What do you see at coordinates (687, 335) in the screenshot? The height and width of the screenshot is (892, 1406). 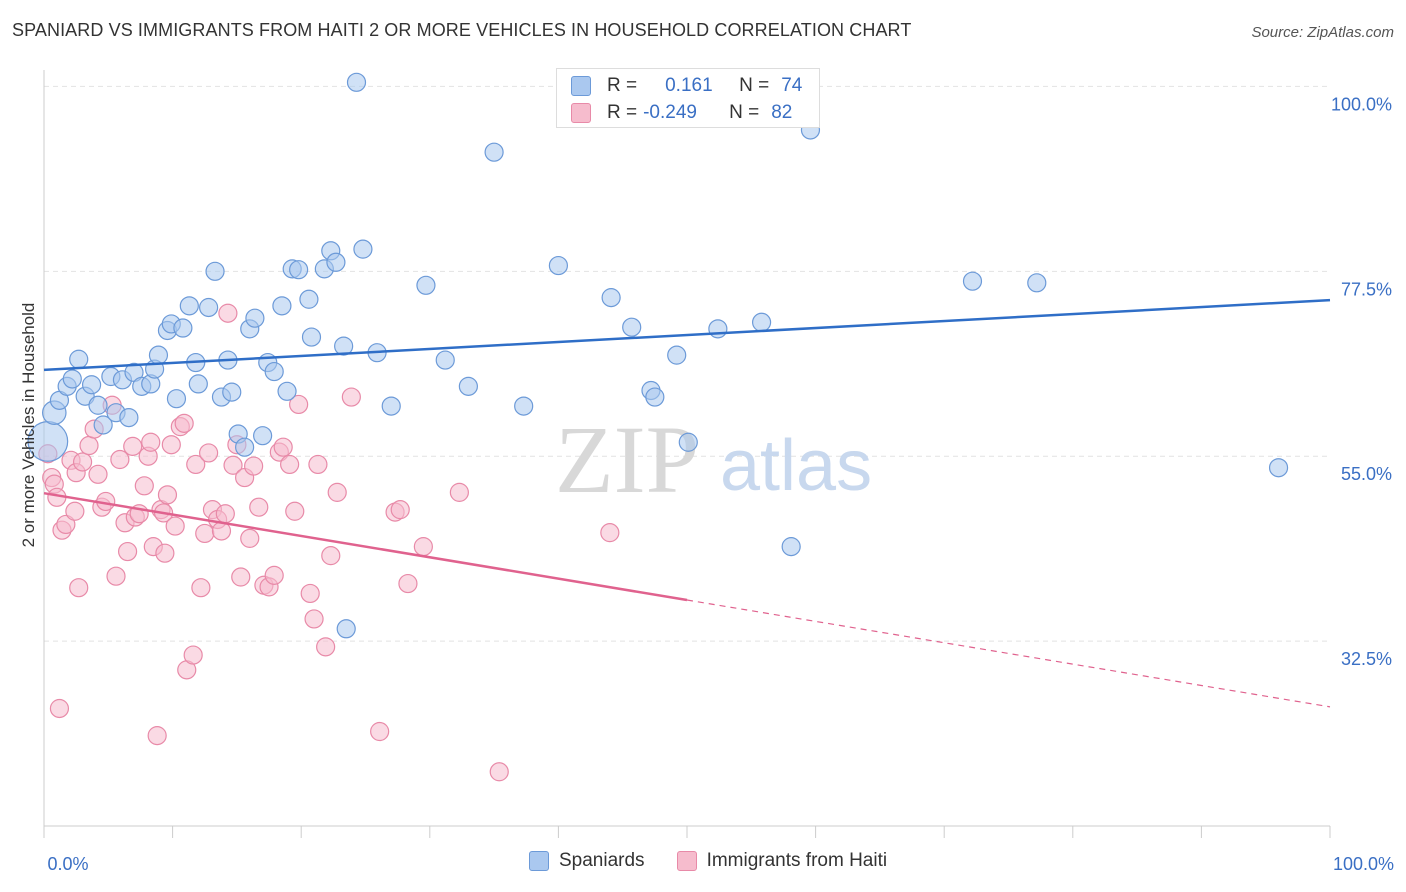 I see `spaniards-trend-line` at bounding box center [687, 335].